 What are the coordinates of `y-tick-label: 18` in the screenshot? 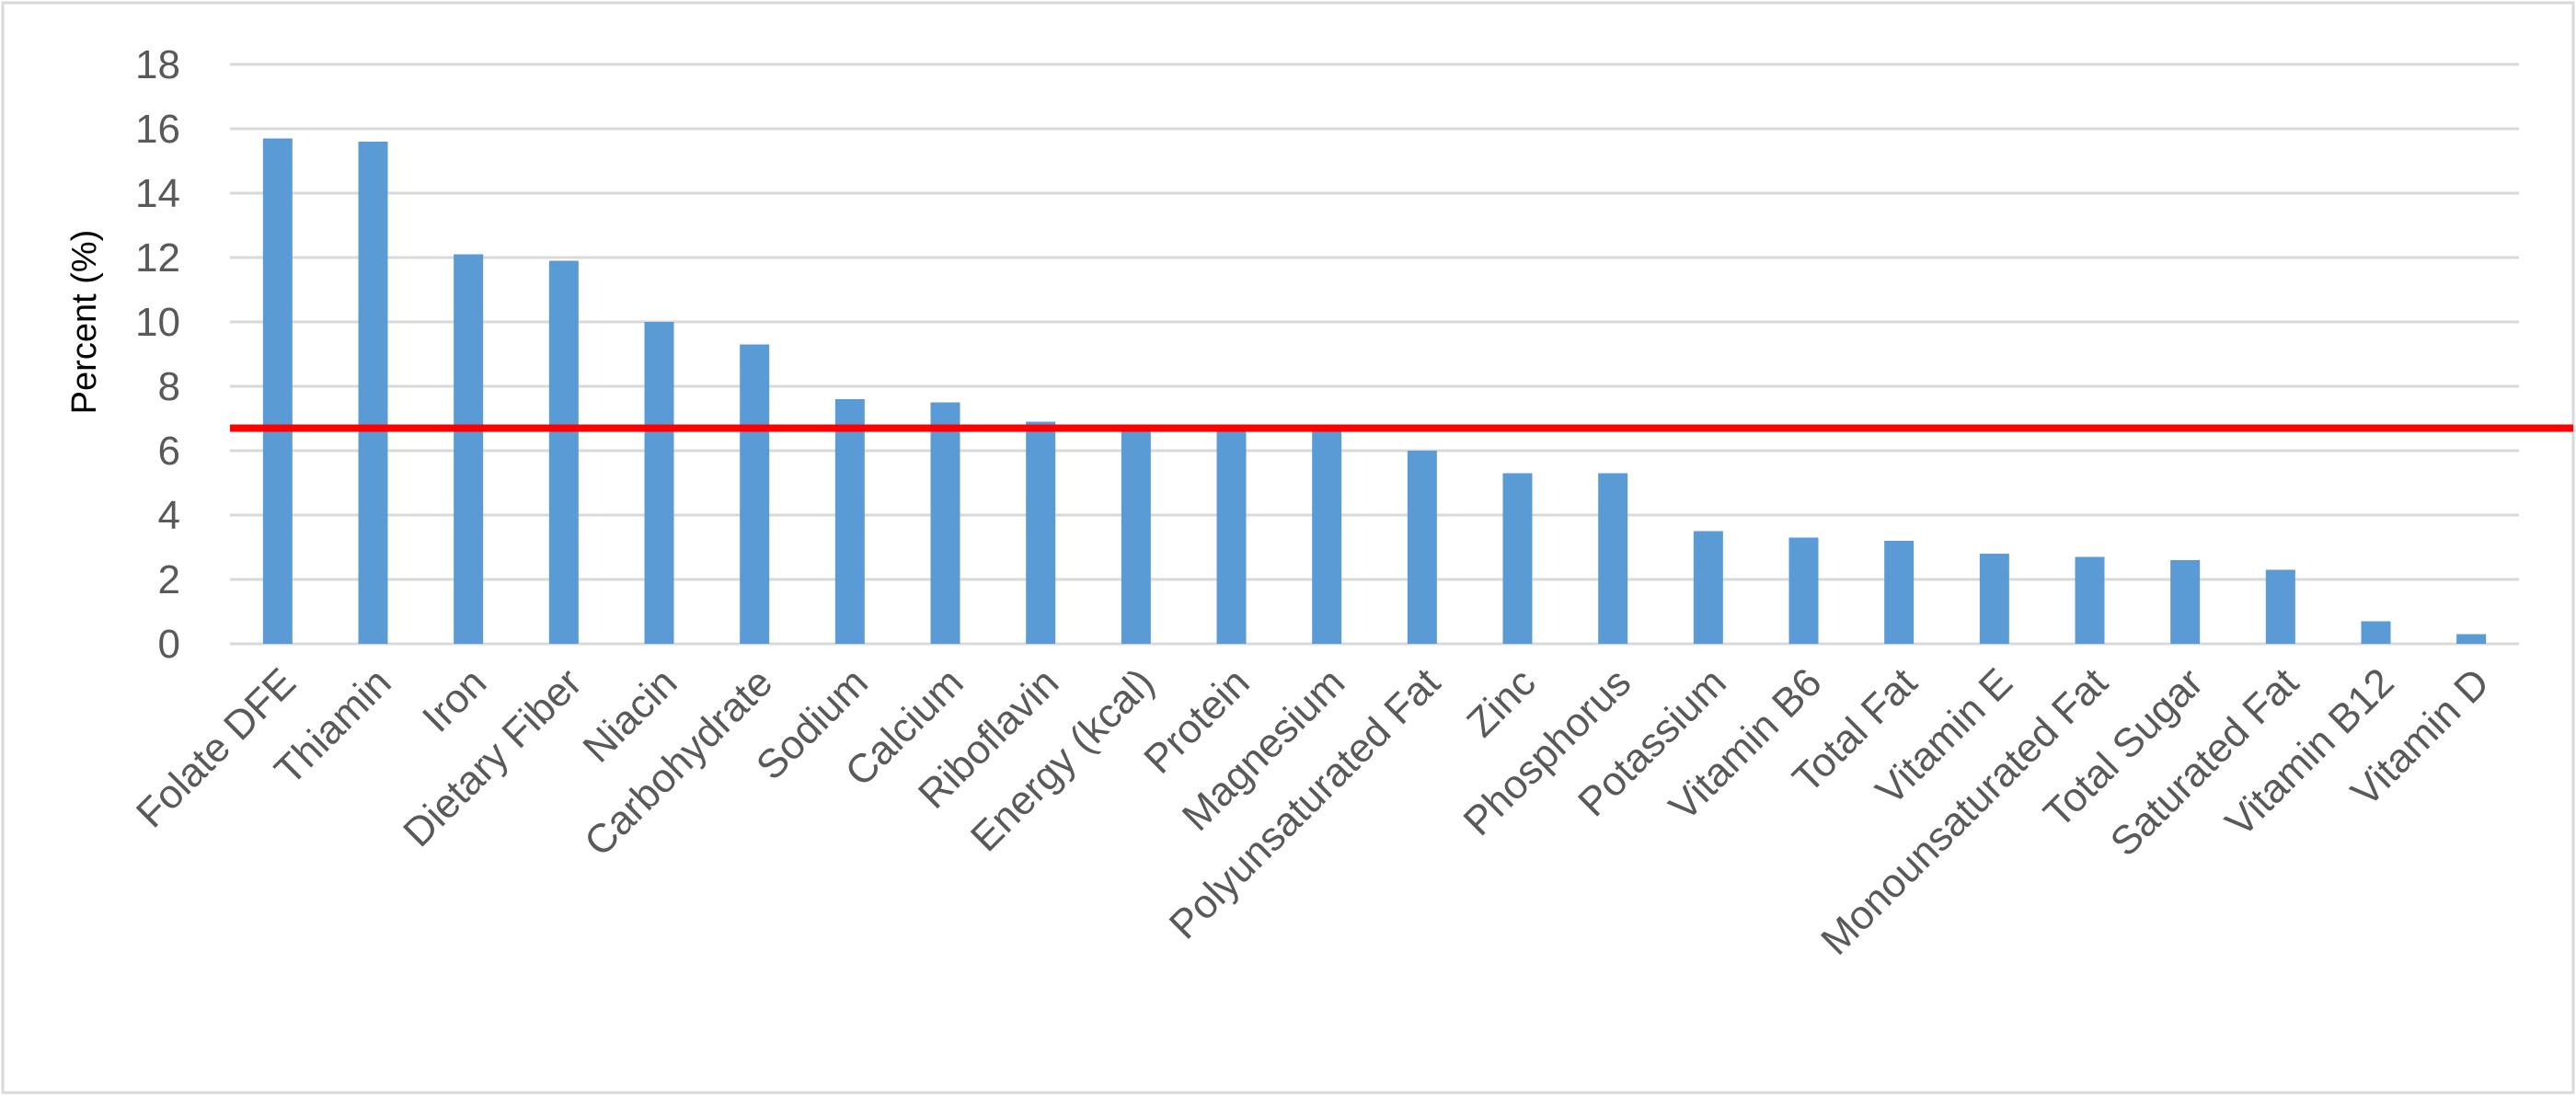 It's located at (157, 64).